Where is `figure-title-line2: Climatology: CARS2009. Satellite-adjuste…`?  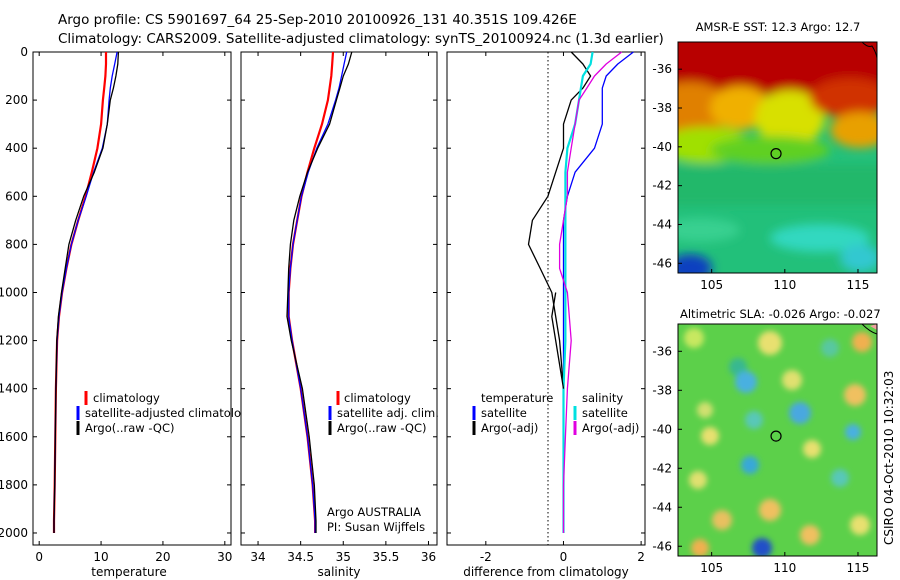 figure-title-line2: Climatology: CARS2009. Satellite-adjuste… is located at coordinates (361, 39).